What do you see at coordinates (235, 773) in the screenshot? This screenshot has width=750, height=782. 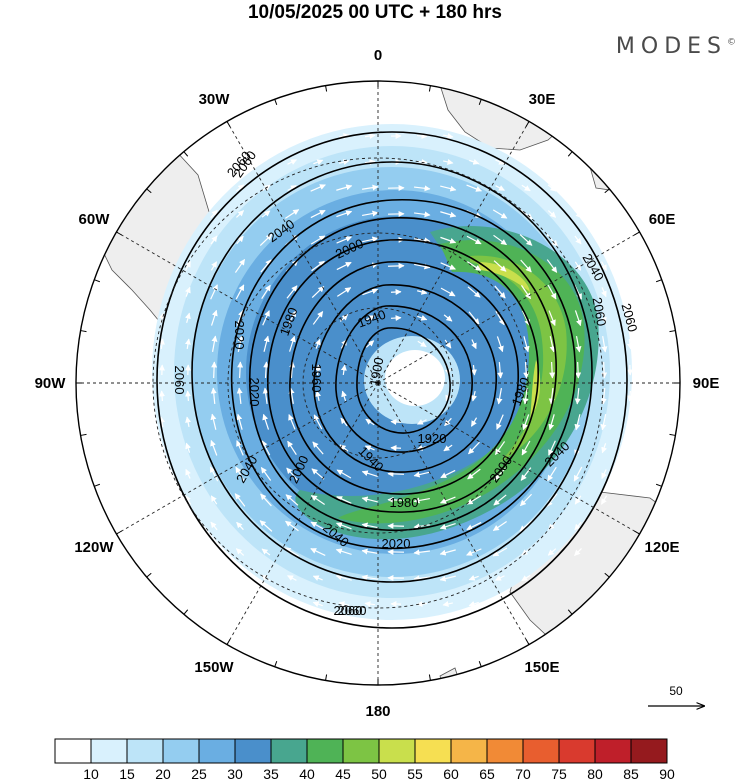 I see `colorbar-label: 30` at bounding box center [235, 773].